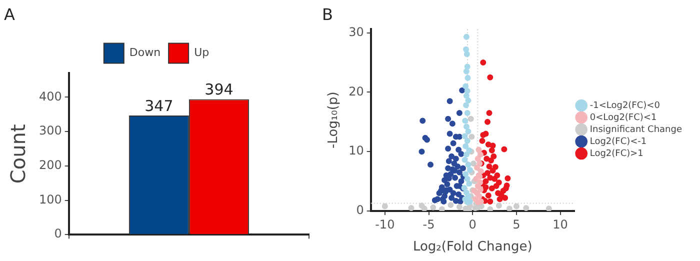 The width and height of the screenshot is (700, 261). What do you see at coordinates (472, 247) in the screenshot?
I see `x-axis-title: Log₂(Fold Change)` at bounding box center [472, 247].